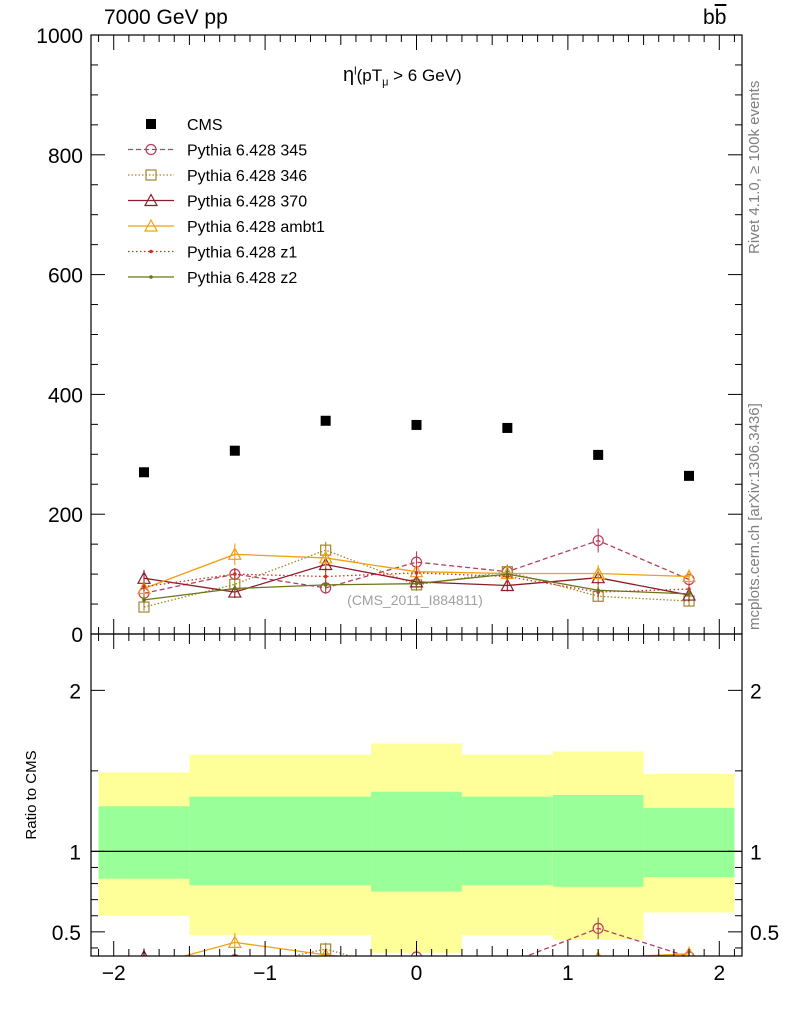 This screenshot has height=1024, width=786. I want to click on main-ytick-label: 400, so click(65, 395).